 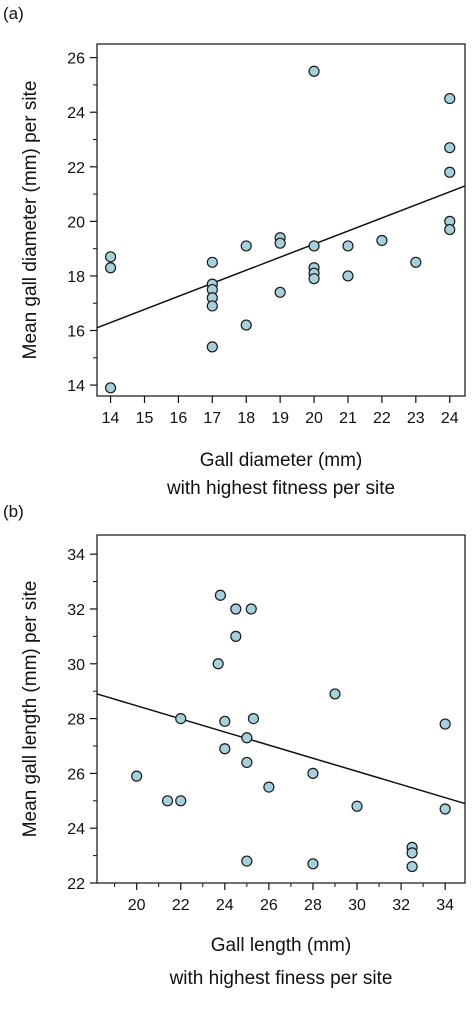 I want to click on chart-b-panel-label: (b), so click(x=13, y=511).